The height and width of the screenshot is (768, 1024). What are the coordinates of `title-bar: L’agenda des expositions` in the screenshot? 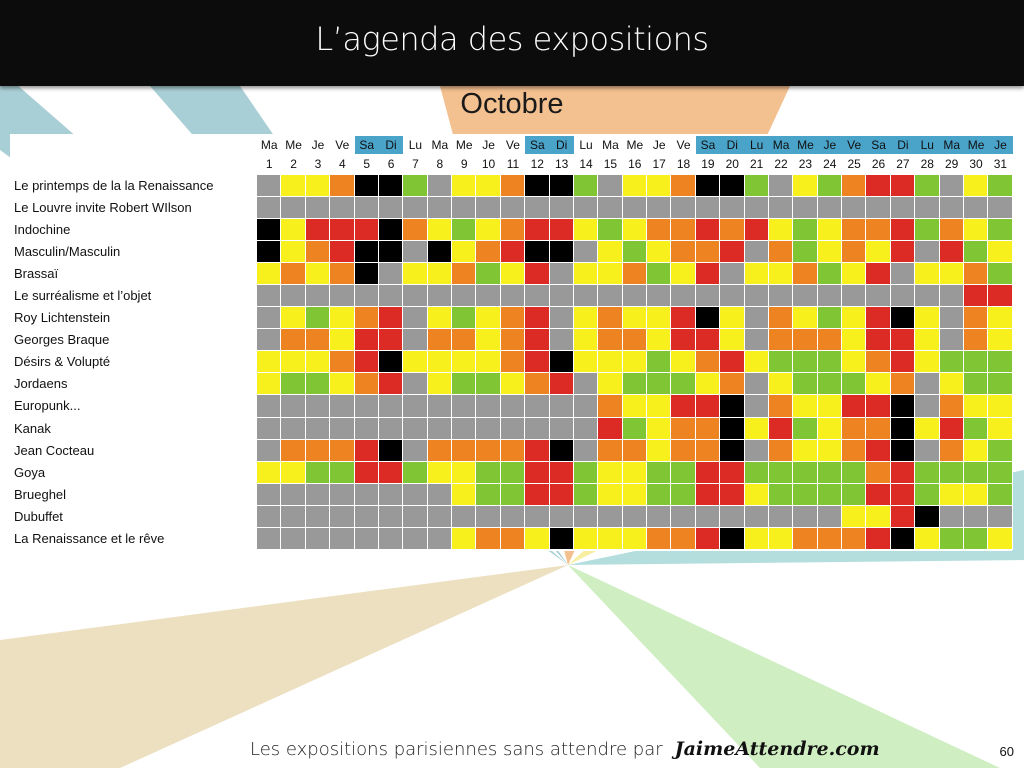 It's located at (512, 43).